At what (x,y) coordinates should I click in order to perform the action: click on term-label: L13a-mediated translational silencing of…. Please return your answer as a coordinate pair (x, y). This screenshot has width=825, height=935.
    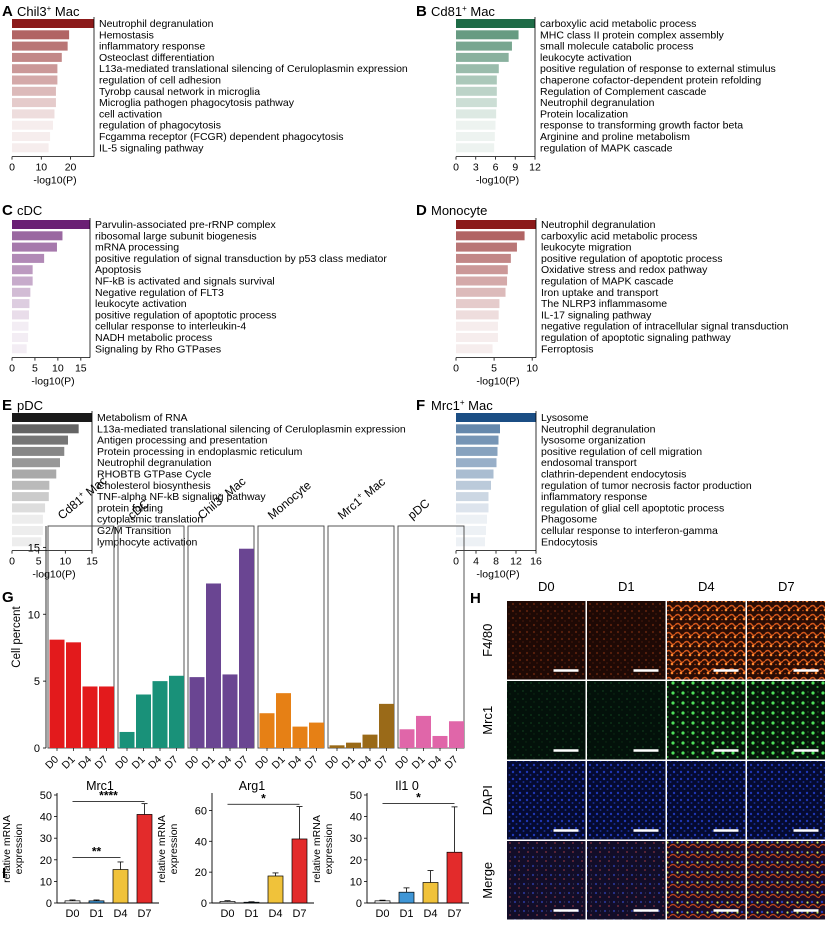
    Looking at the image, I should click on (251, 429).